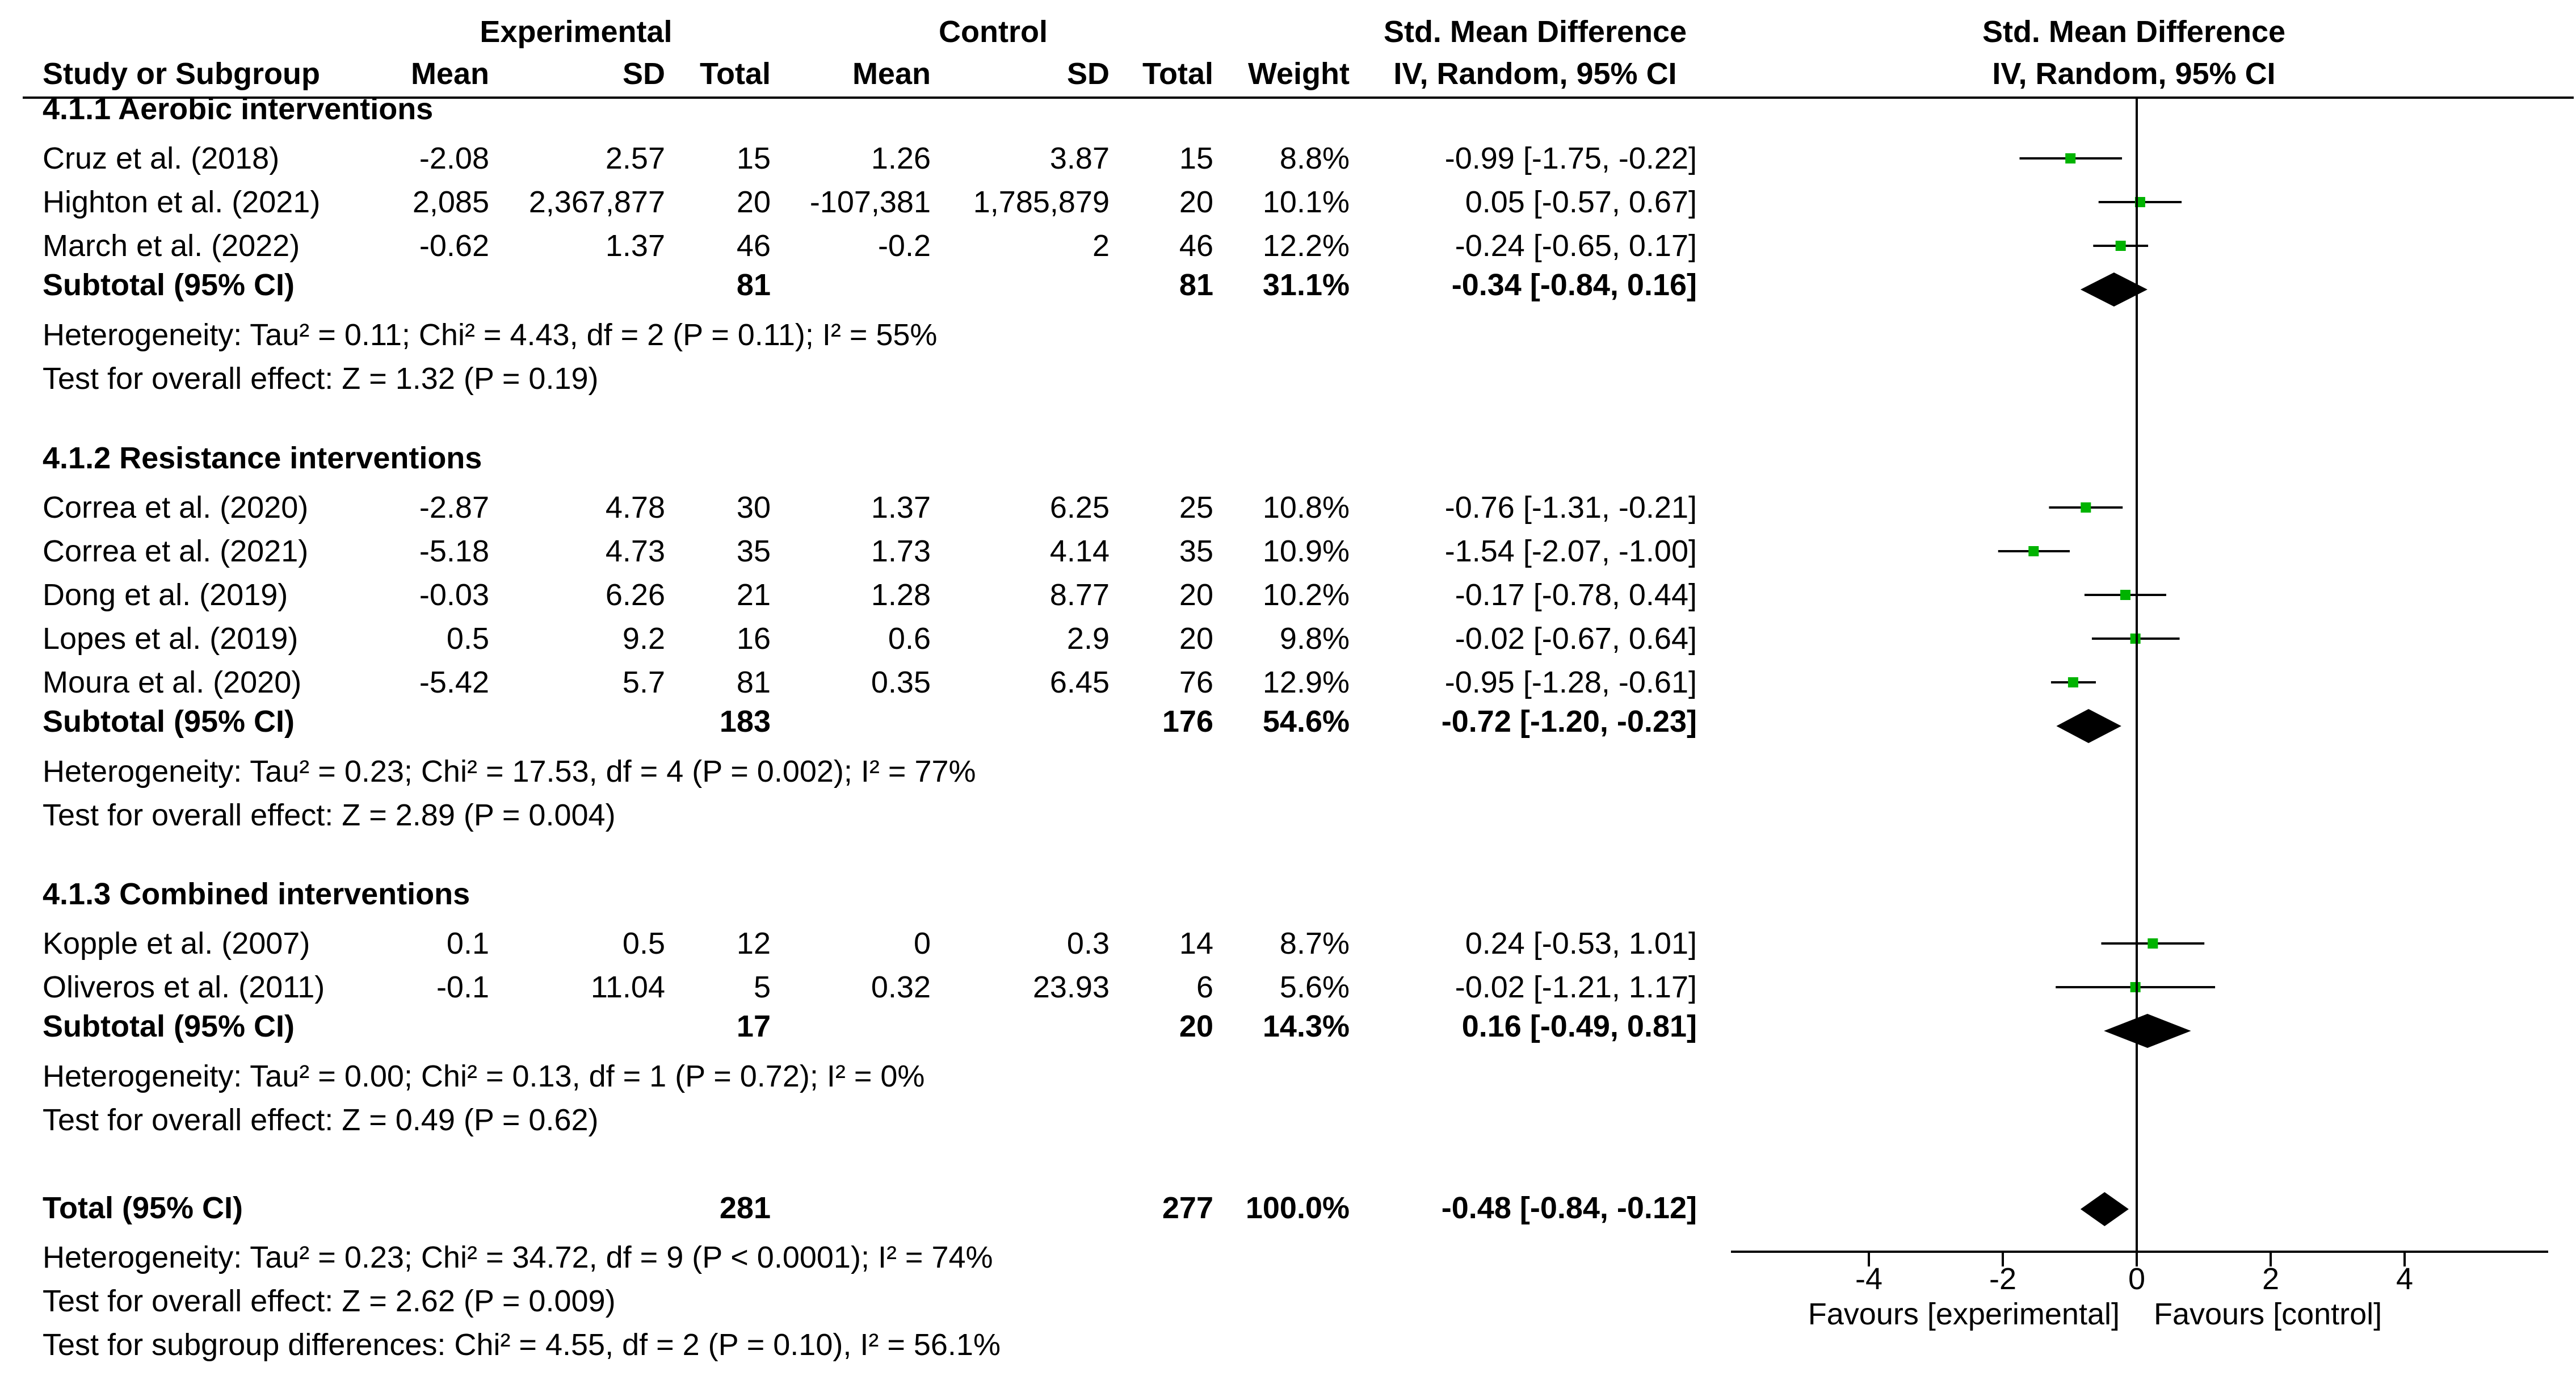  What do you see at coordinates (628, 987) in the screenshot?
I see `study-sd-e: 11.04` at bounding box center [628, 987].